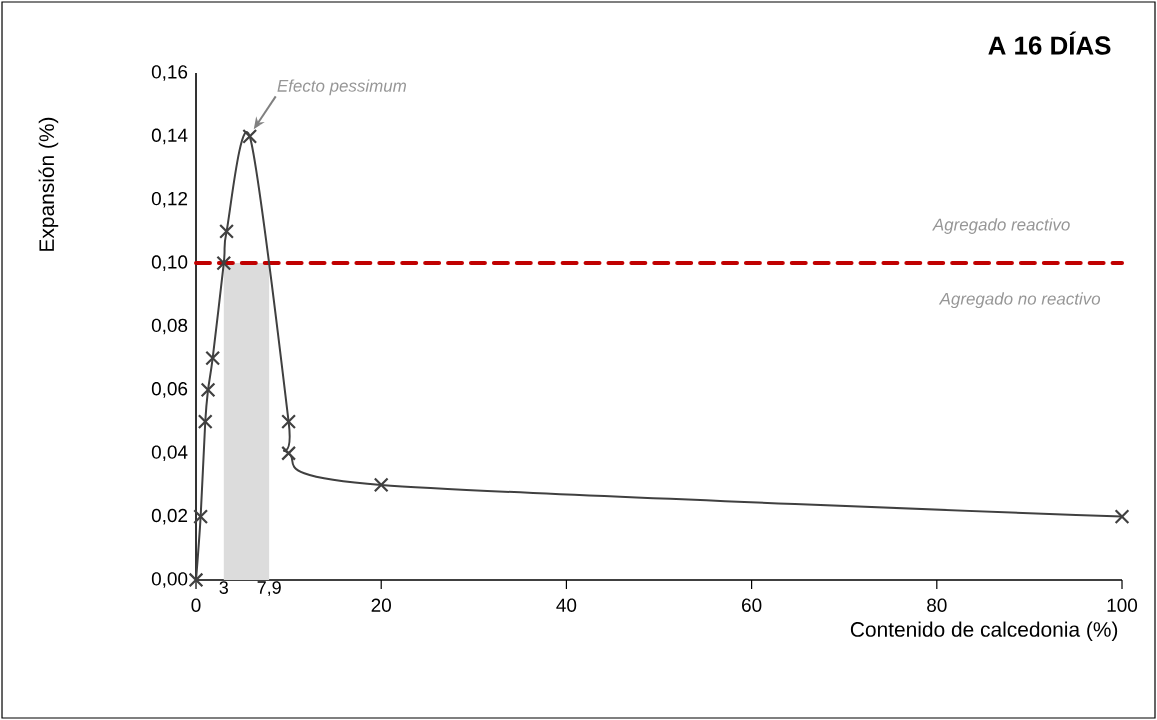 This screenshot has width=1157, height=720. Describe the element at coordinates (169, 199) in the screenshot. I see `y-tick-label: 0,12` at that location.